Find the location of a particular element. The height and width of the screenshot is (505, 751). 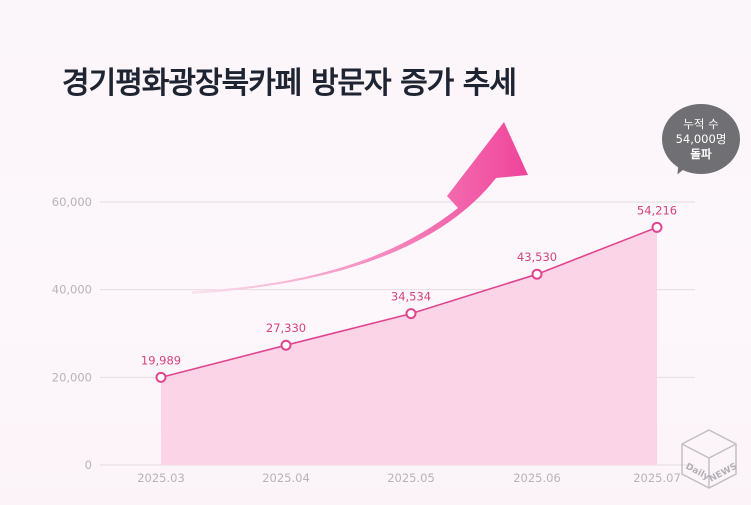

page-title: 경기평화광장북카페 방문자 증가 추세 is located at coordinates (289, 83).